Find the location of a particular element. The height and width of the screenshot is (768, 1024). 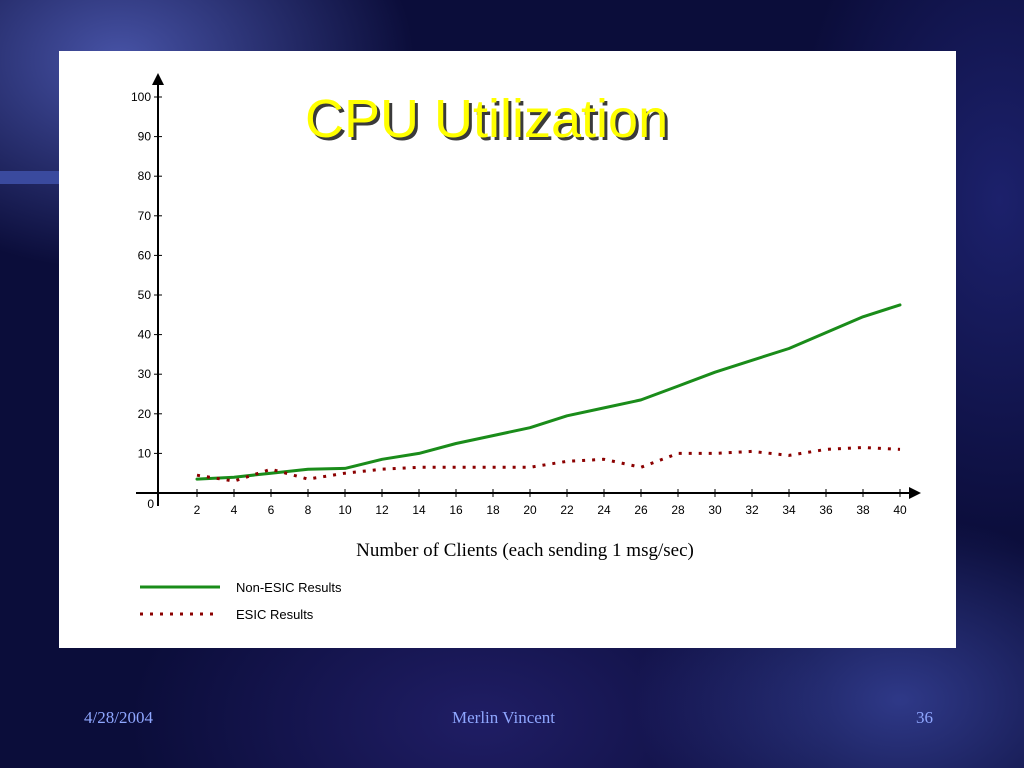

x-tick-label: 36 is located at coordinates (826, 510).